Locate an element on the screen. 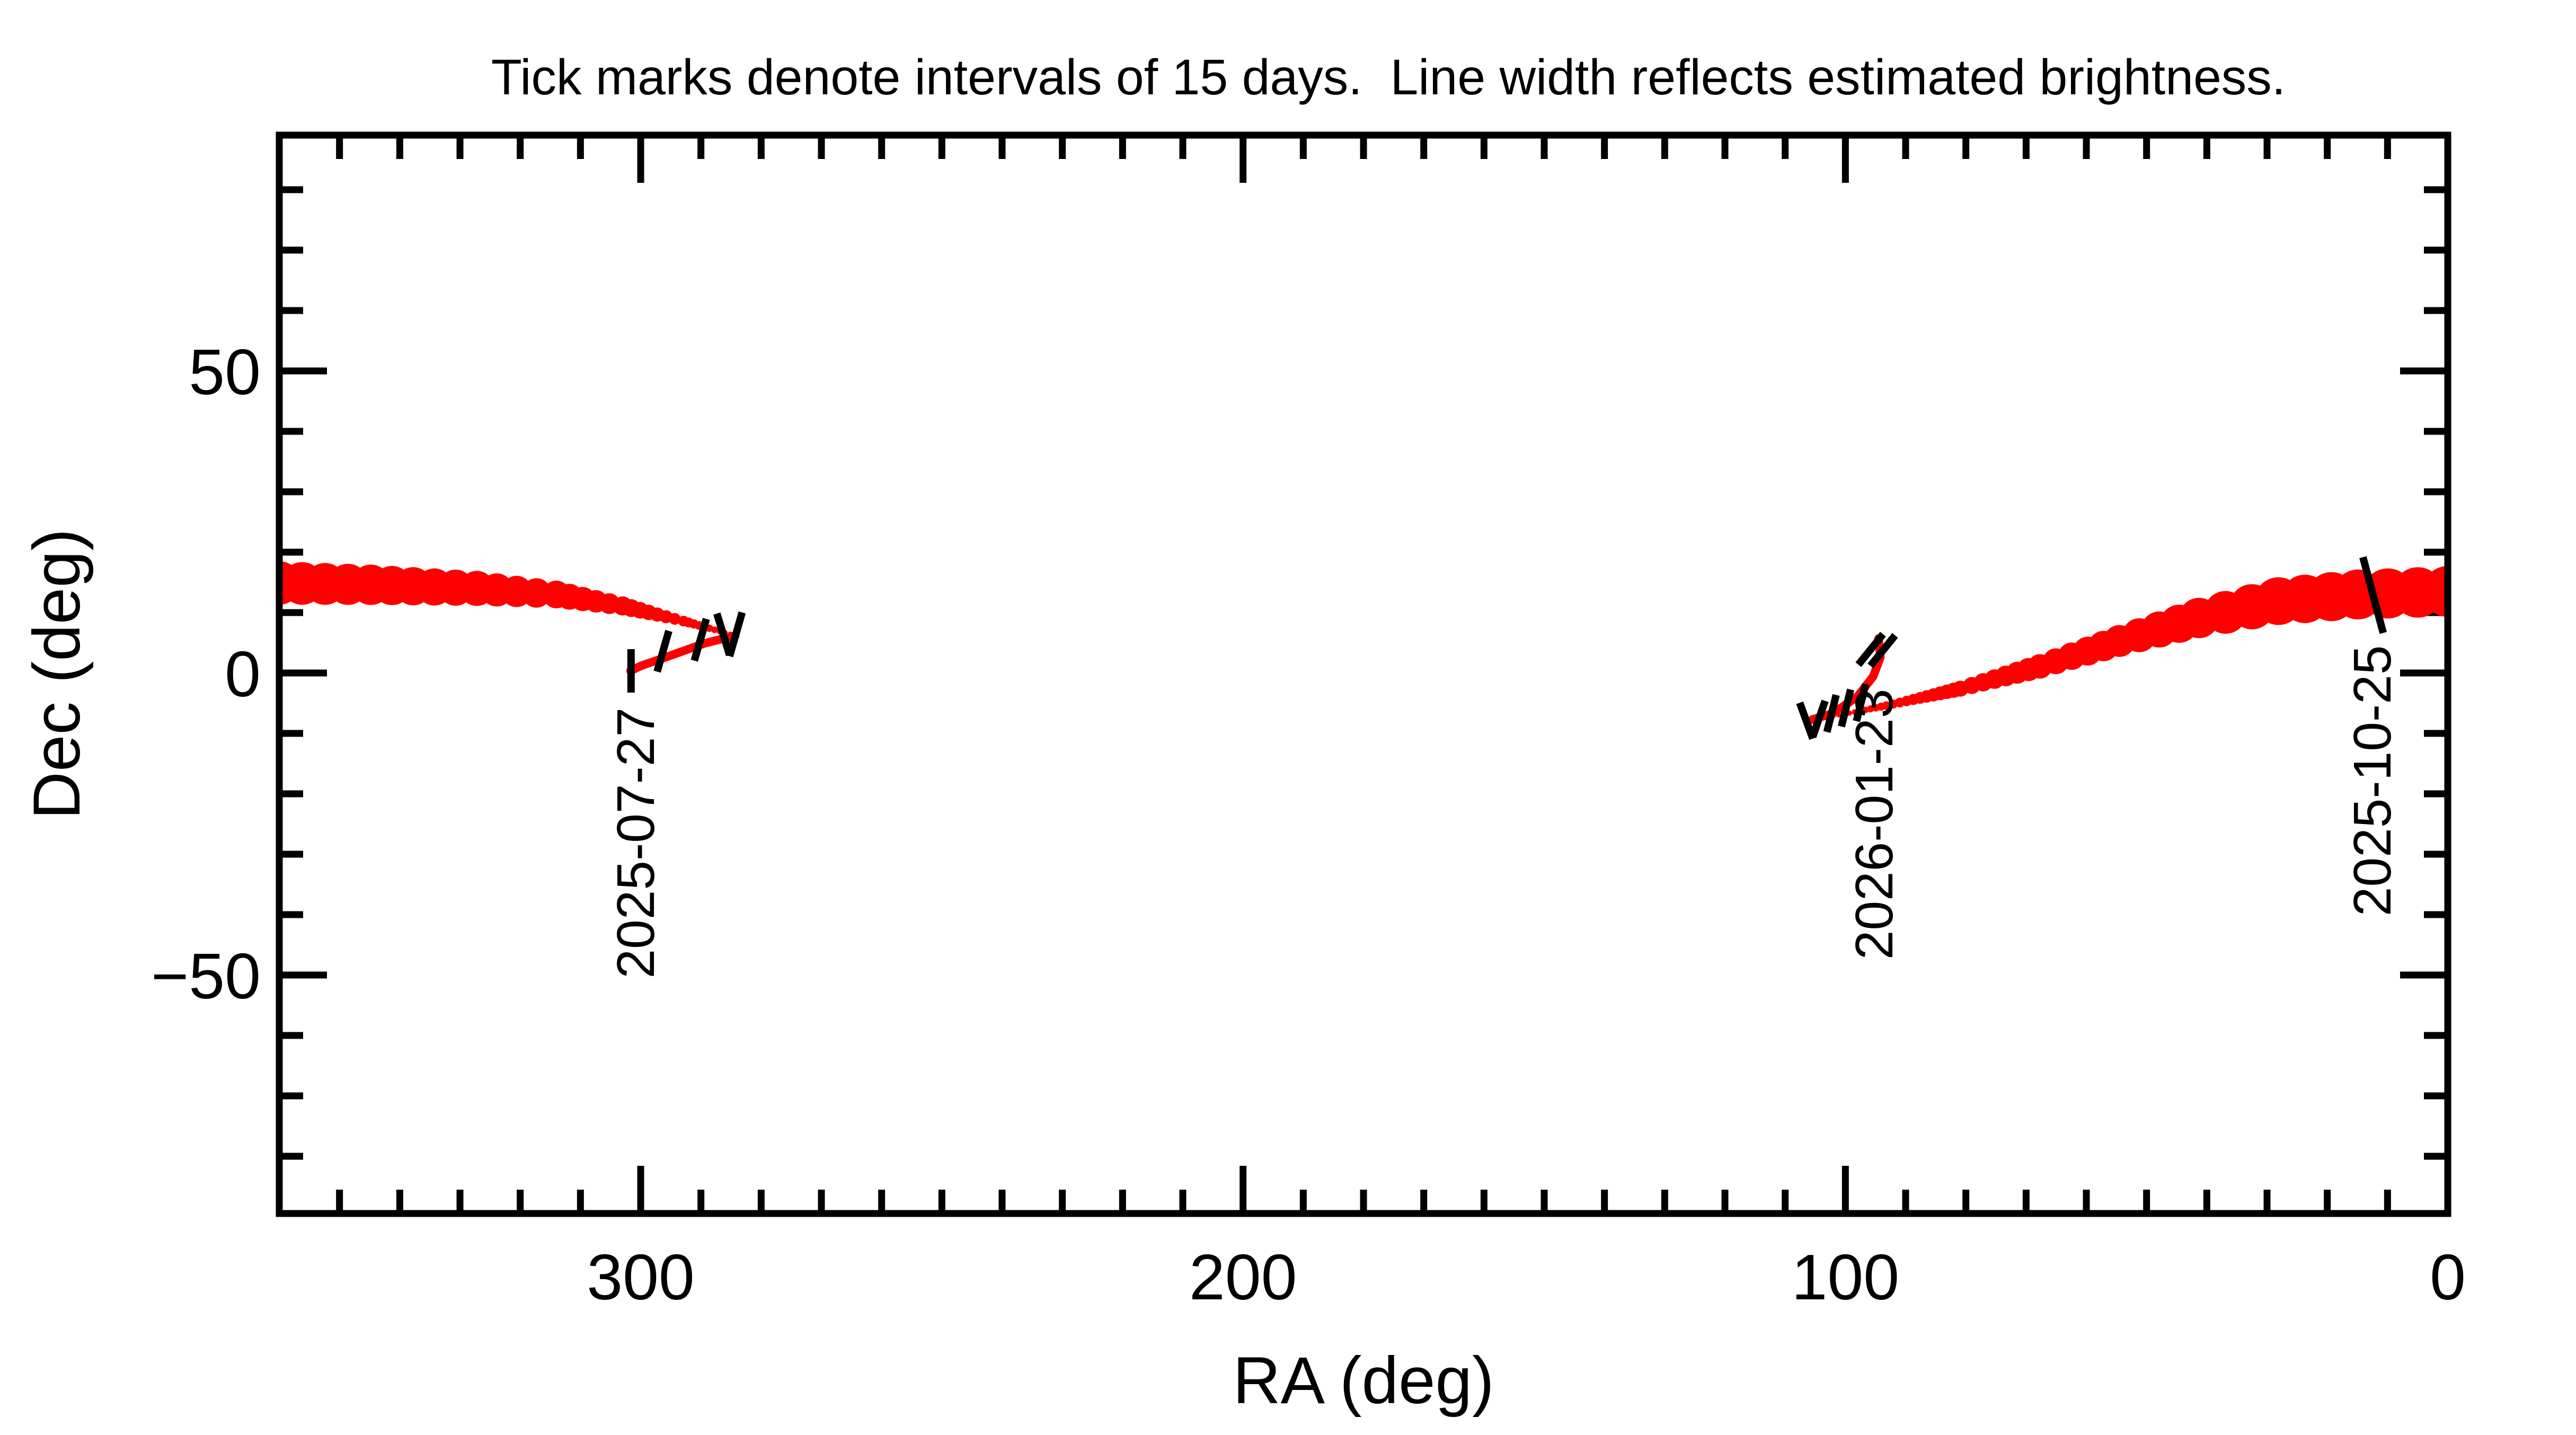  y-tick-label: −50 is located at coordinates (206, 976).